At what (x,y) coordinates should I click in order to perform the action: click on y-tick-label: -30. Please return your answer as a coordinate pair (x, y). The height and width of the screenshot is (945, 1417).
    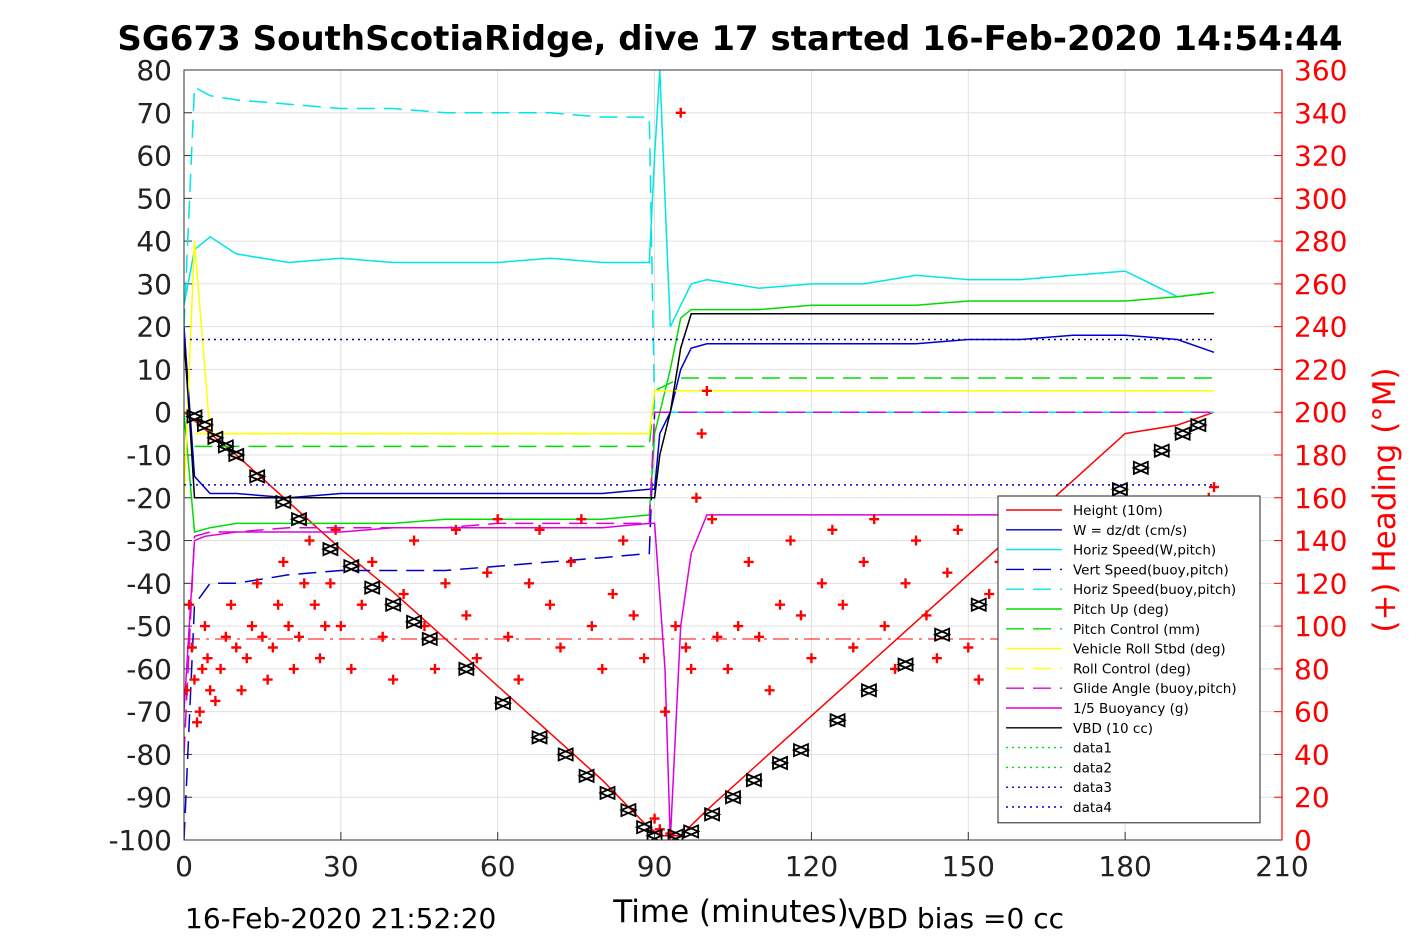
    Looking at the image, I should click on (149, 541).